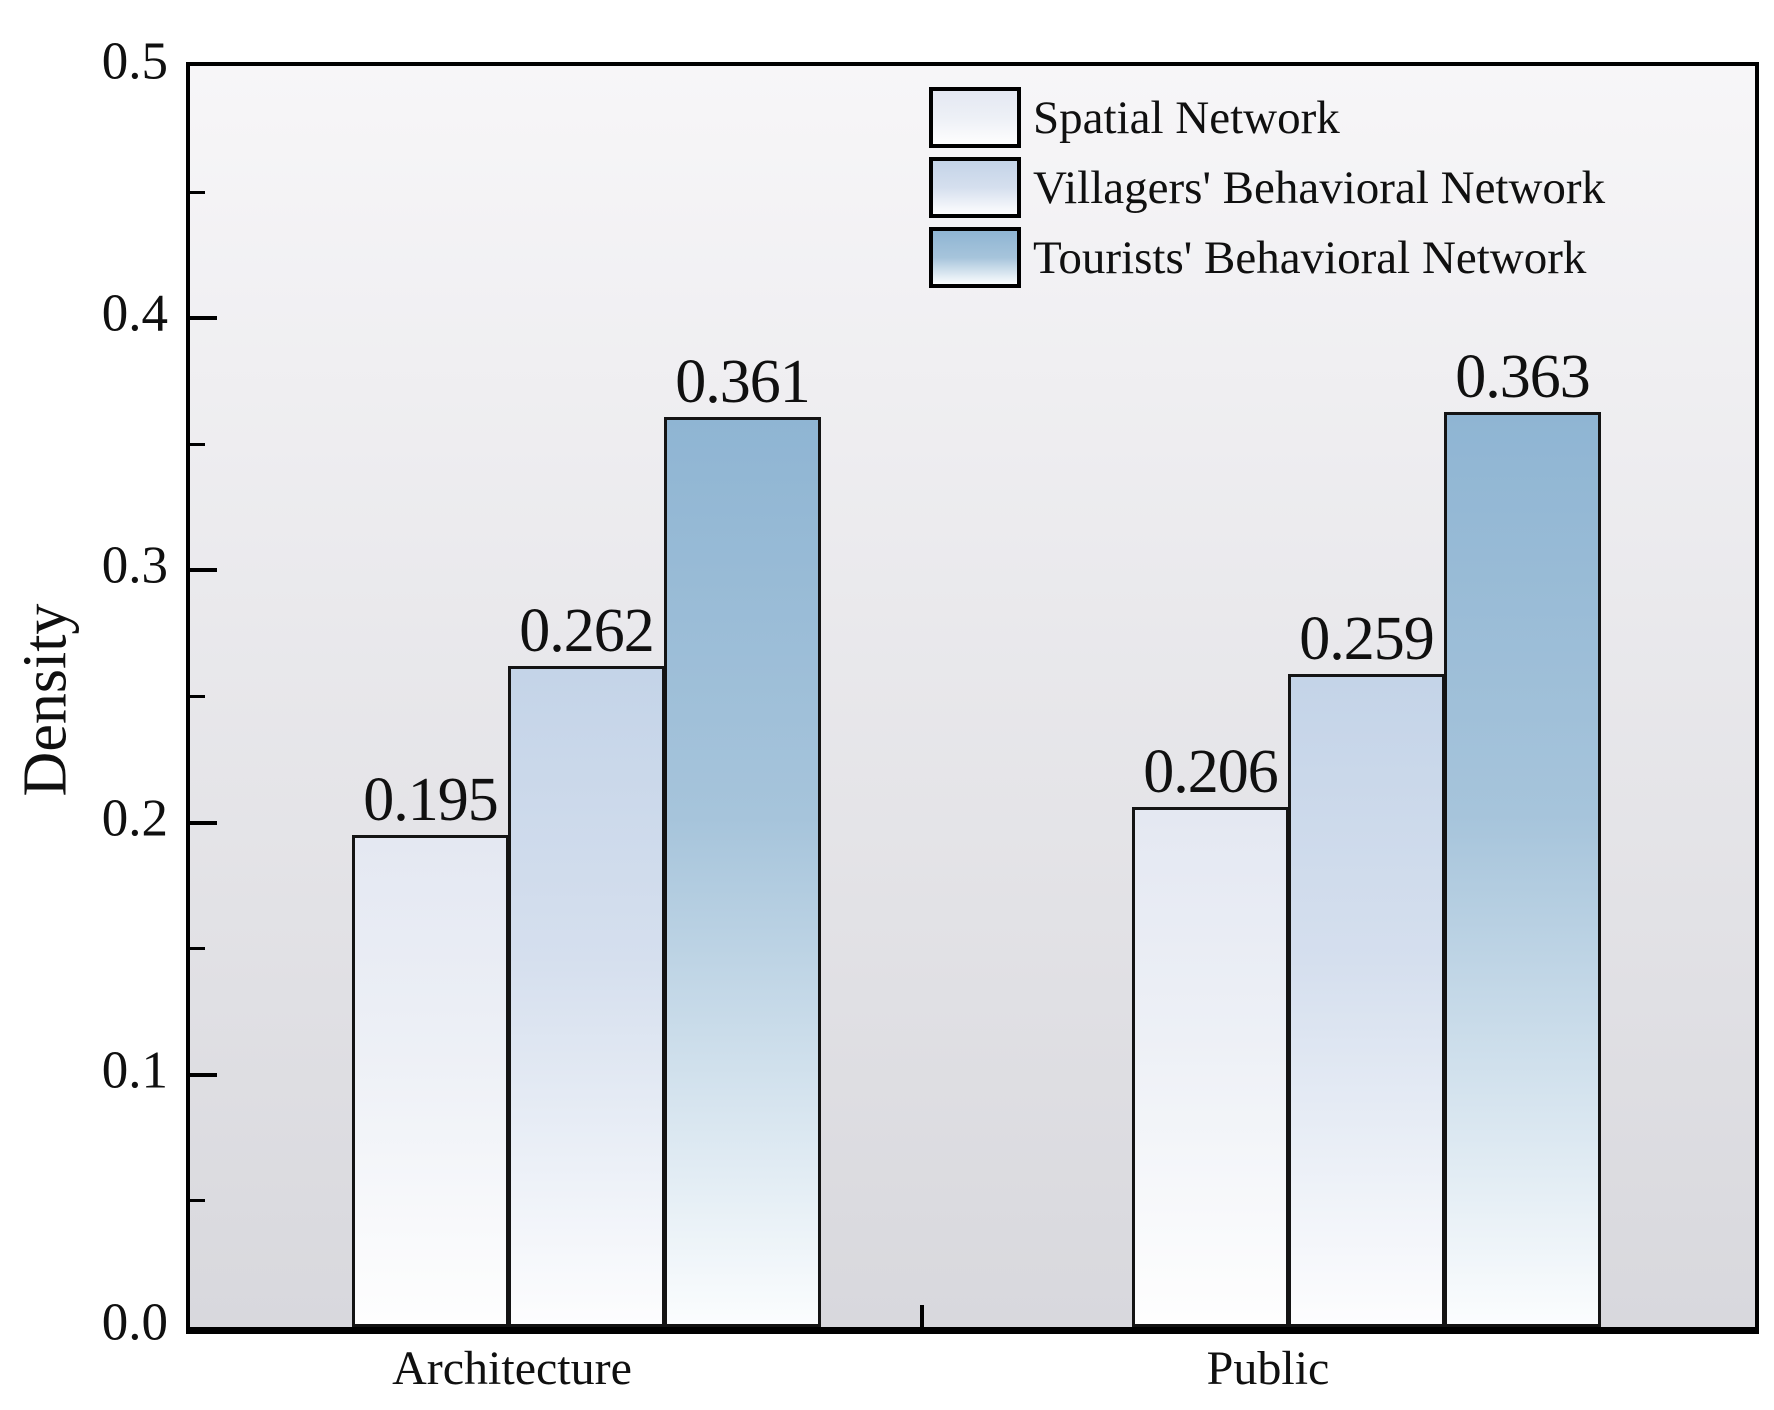  Describe the element at coordinates (743, 382) in the screenshot. I see `bar-value-label: 0.361` at that location.